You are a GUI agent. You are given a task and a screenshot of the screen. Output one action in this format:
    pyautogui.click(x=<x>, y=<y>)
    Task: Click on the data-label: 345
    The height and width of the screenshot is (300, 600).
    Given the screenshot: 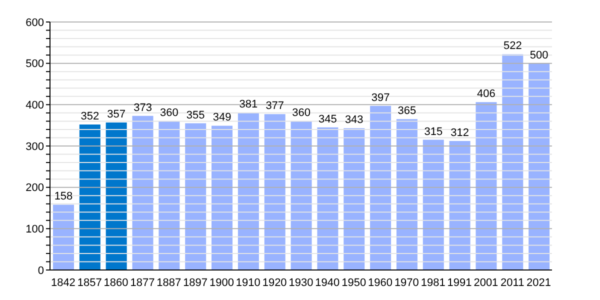 What is the action you would take?
    pyautogui.click(x=327, y=119)
    